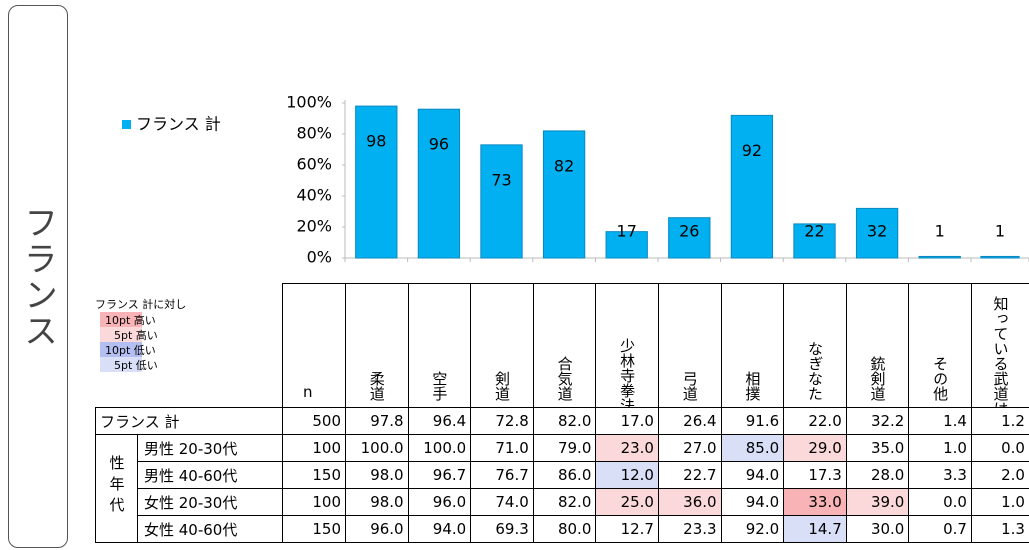 Image resolution: width=1029 pixels, height=550 pixels. Describe the element at coordinates (314, 133) in the screenshot. I see `y-tick-label: 80%` at that location.